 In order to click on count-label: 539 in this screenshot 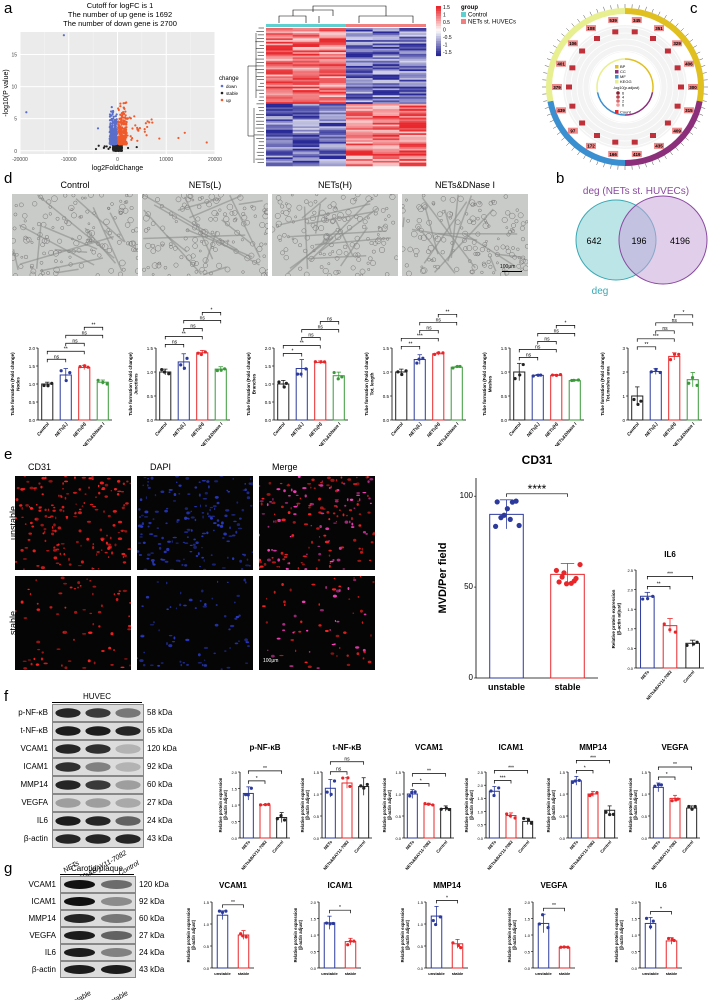, I will do `click(613, 20)`.